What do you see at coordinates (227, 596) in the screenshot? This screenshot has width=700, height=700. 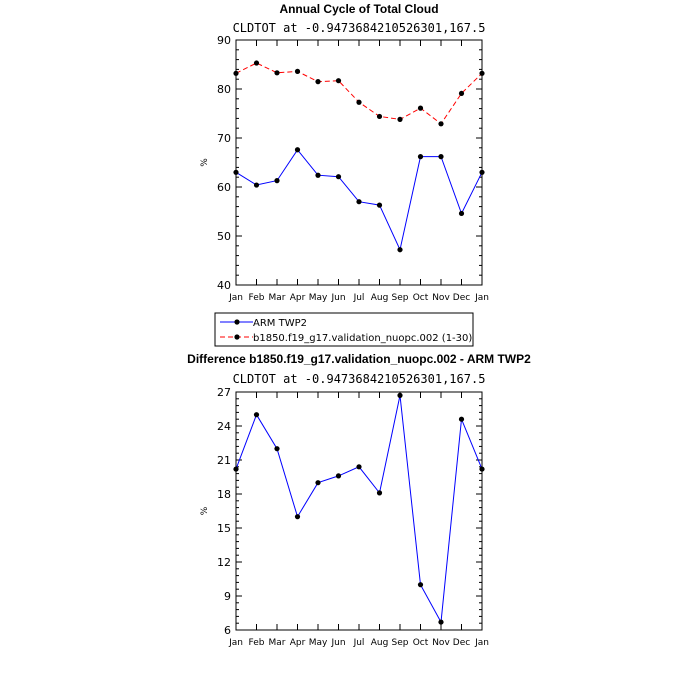 I see `chart2-ytick-label: 9` at bounding box center [227, 596].